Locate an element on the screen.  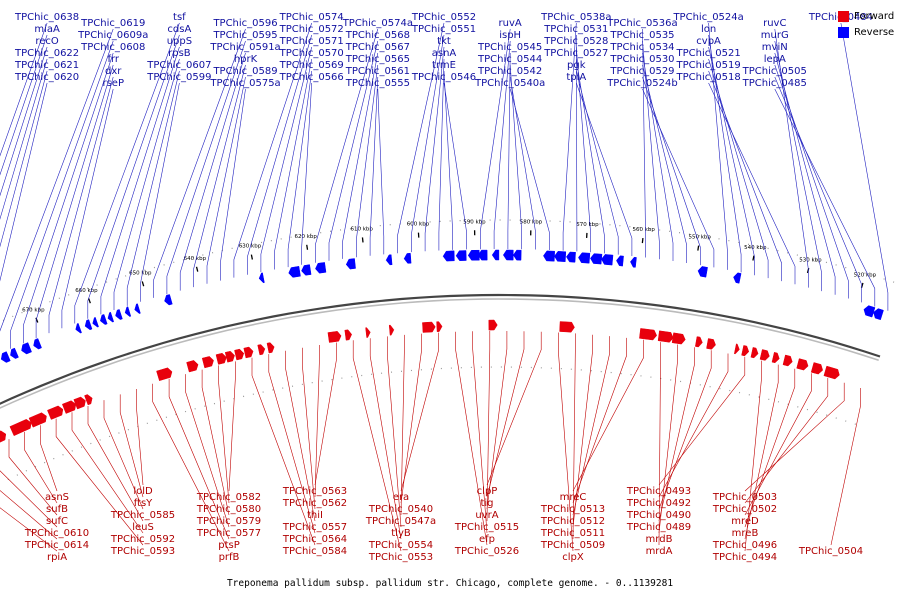
reverse-gene-label: TPChic_0535 is located at coordinates (641, 35).